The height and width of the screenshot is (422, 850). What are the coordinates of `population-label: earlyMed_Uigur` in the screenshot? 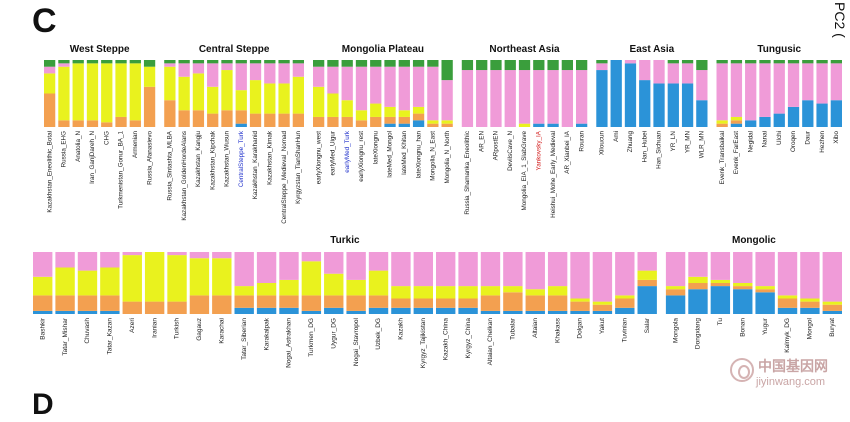 It's located at (333, 153).